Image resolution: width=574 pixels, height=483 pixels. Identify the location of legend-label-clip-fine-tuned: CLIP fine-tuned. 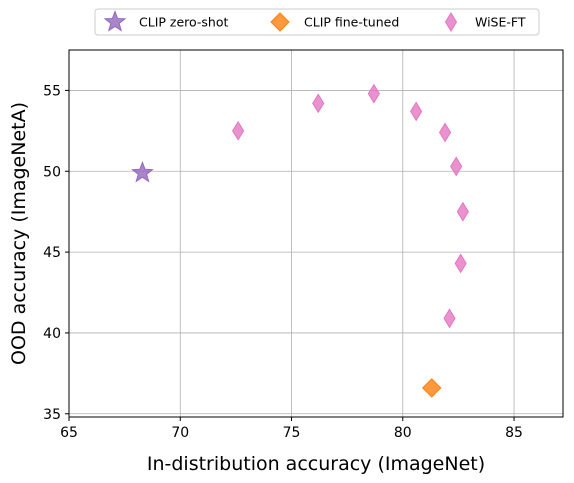
(351, 22).